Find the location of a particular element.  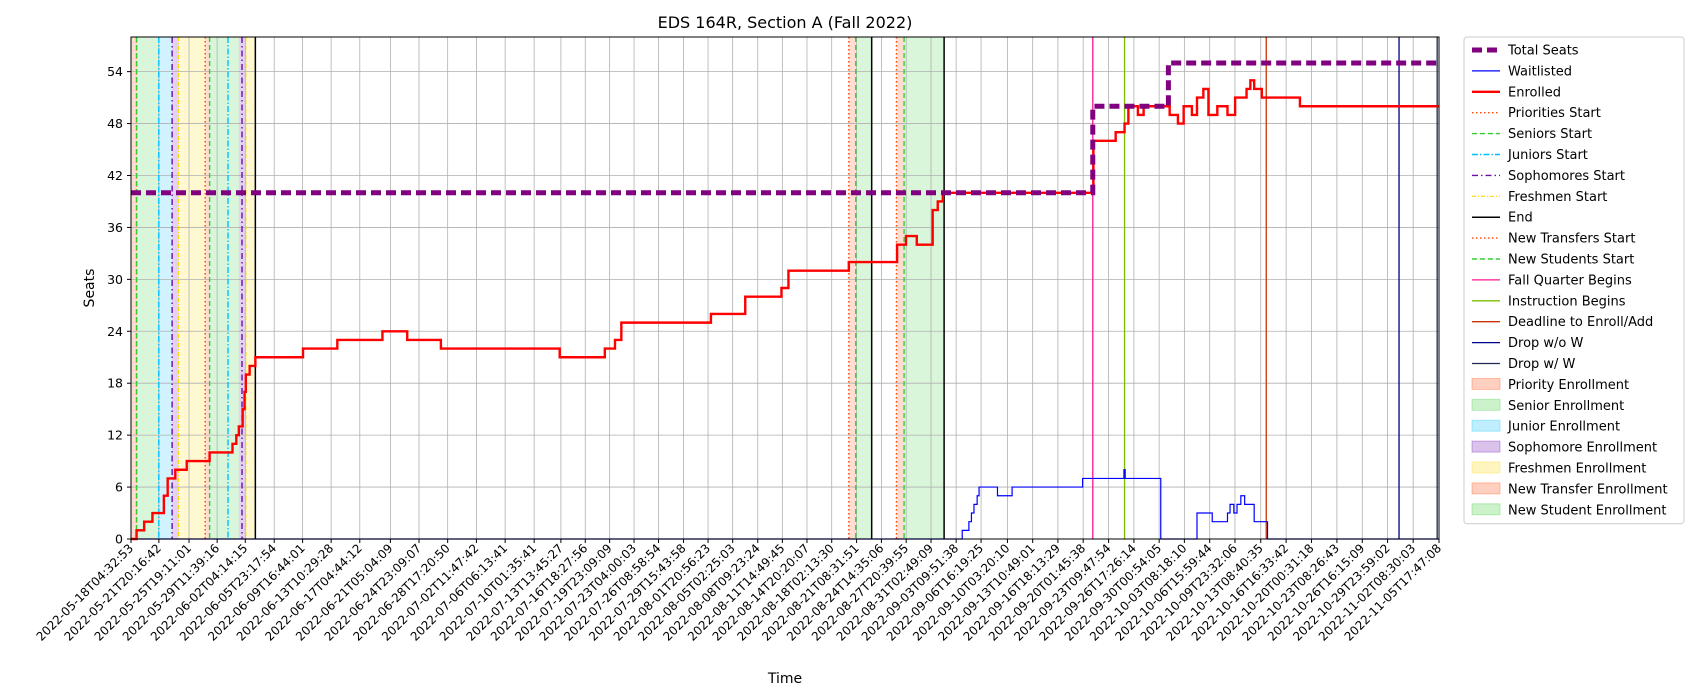

legend-item-total: Total Seats is located at coordinates (1525, 51).